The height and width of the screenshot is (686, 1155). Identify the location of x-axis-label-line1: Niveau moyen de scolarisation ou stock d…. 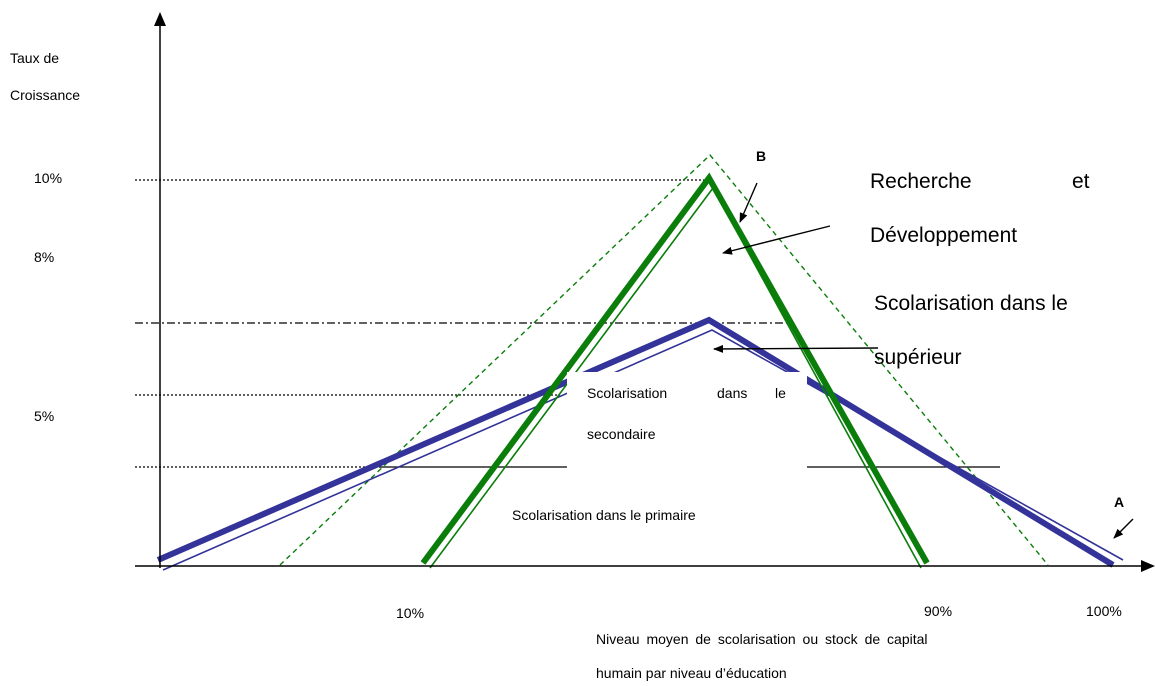
(762, 639).